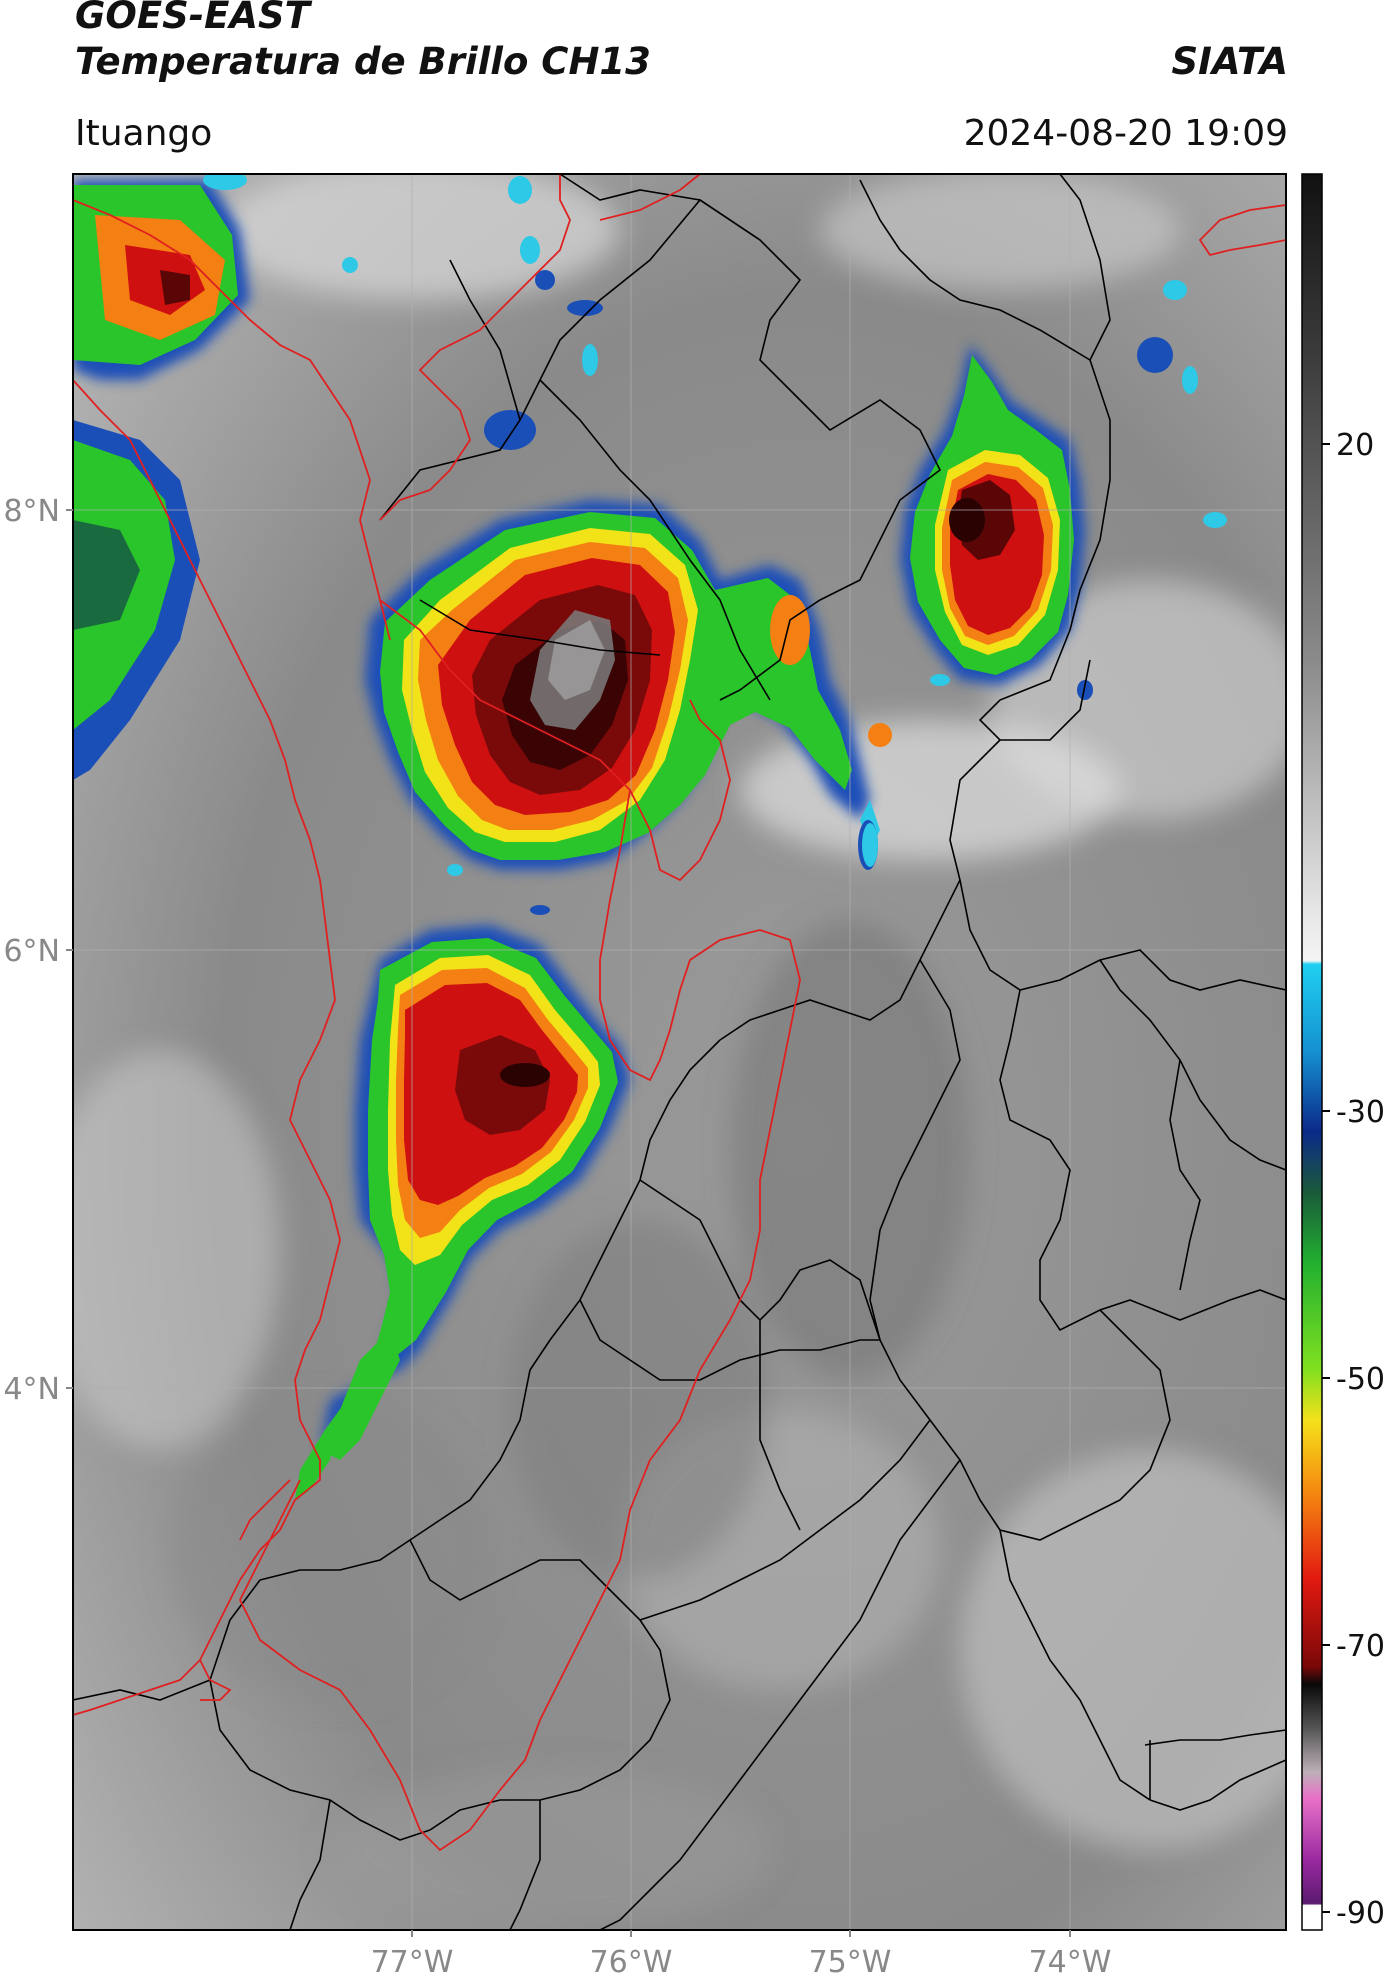  Describe the element at coordinates (363, 61) in the screenshot. I see `product-title: Temperatura de Brillo CH13` at that location.